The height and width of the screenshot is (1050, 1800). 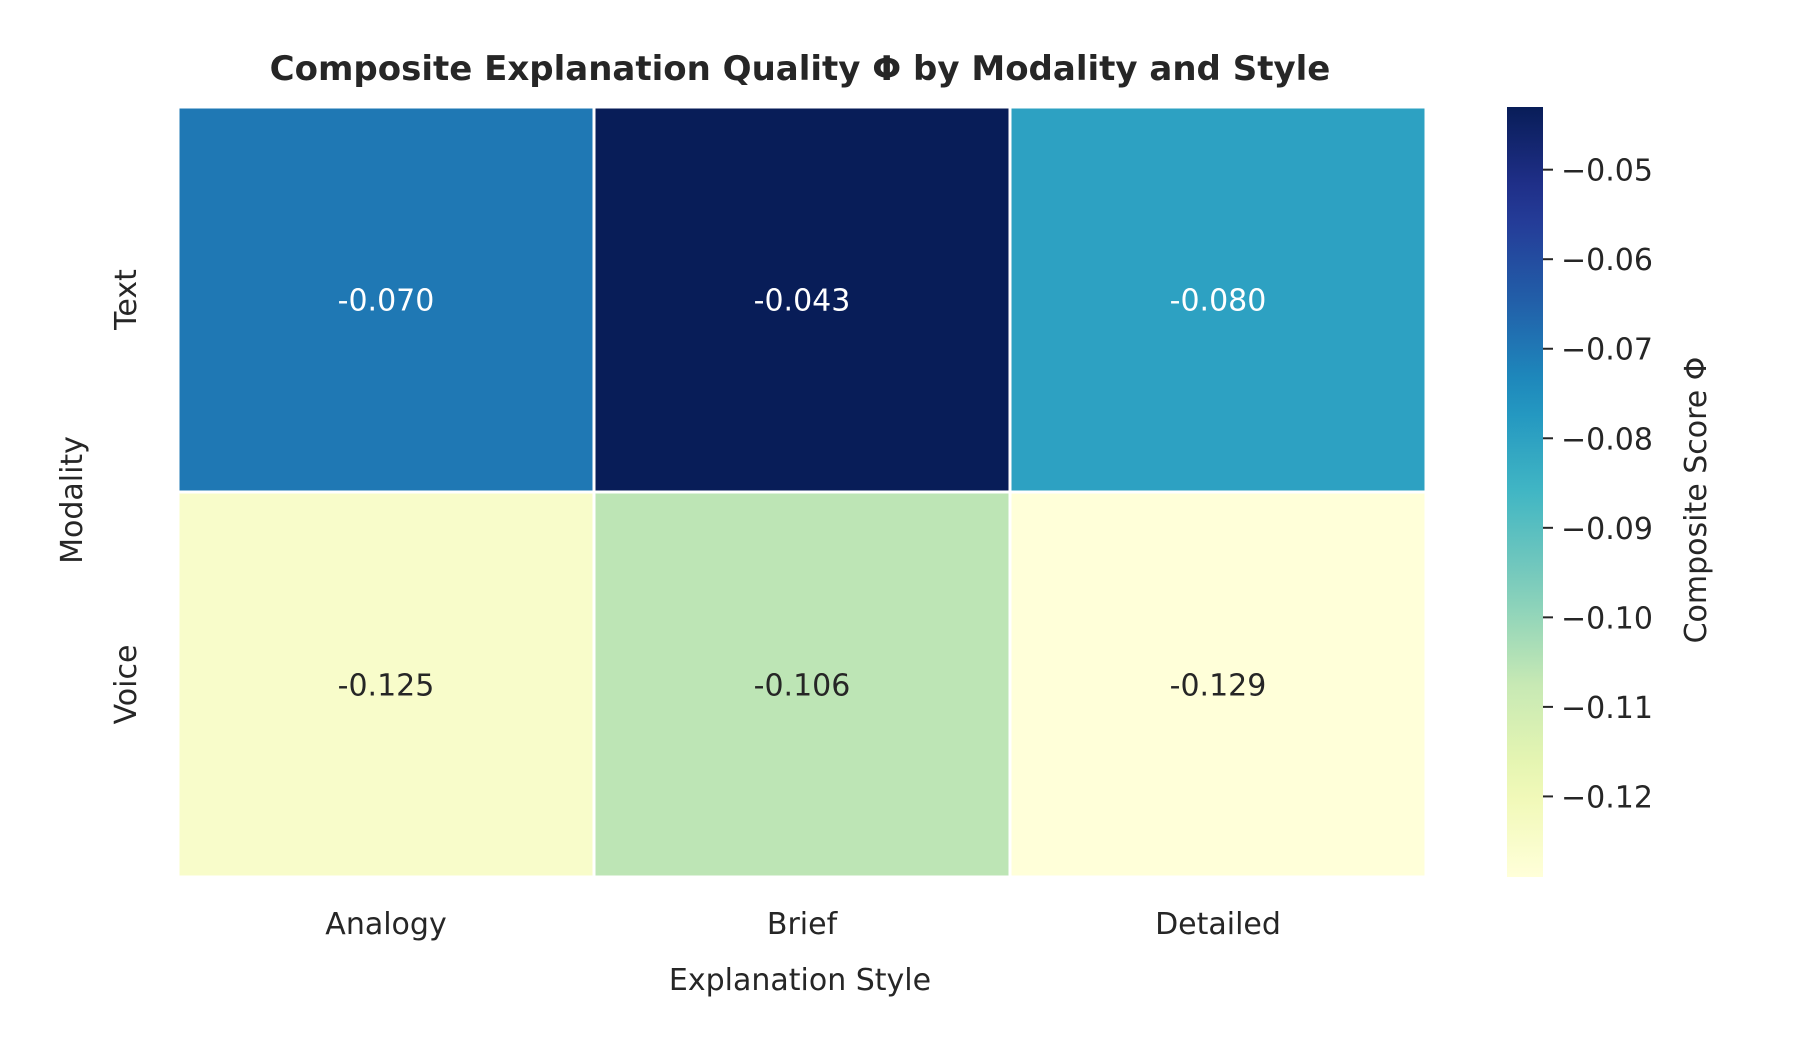 I want to click on heatmap-cell-text-detailed, so click(x=1218, y=299).